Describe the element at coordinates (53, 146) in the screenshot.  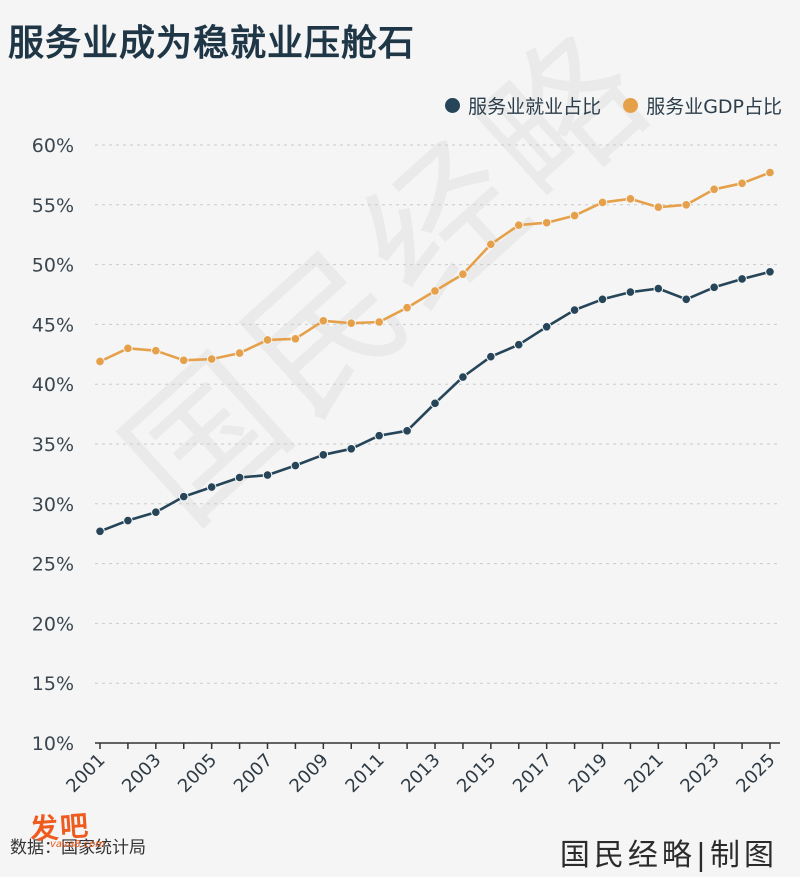
I see `y-tick-label: 60%` at that location.